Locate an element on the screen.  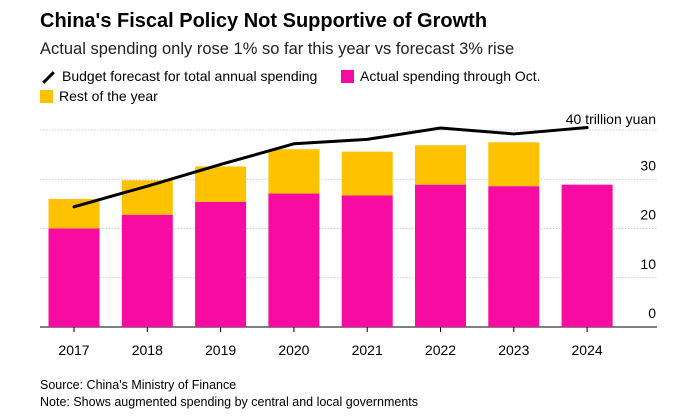
bar-actual-2018 is located at coordinates (147, 270).